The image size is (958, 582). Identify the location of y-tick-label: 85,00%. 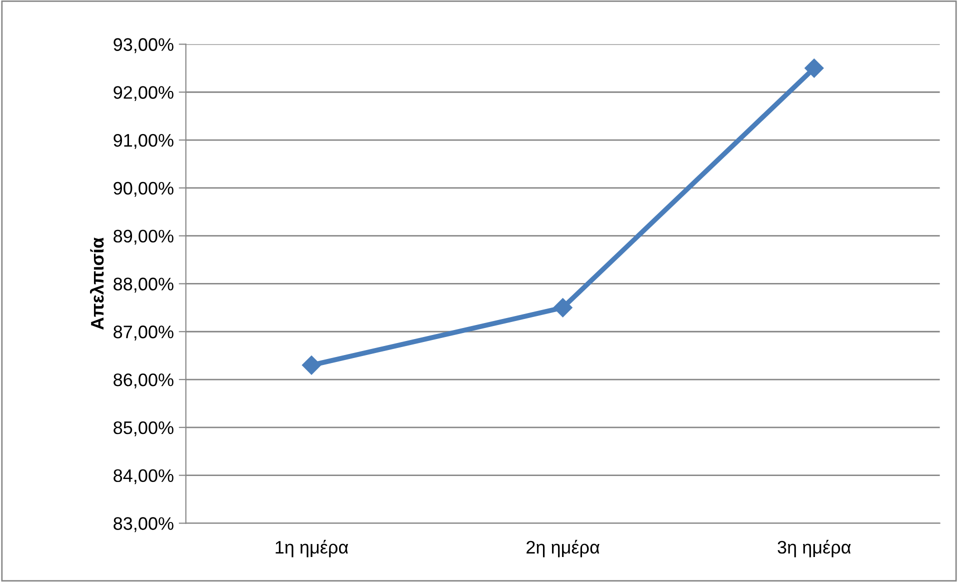
(144, 428).